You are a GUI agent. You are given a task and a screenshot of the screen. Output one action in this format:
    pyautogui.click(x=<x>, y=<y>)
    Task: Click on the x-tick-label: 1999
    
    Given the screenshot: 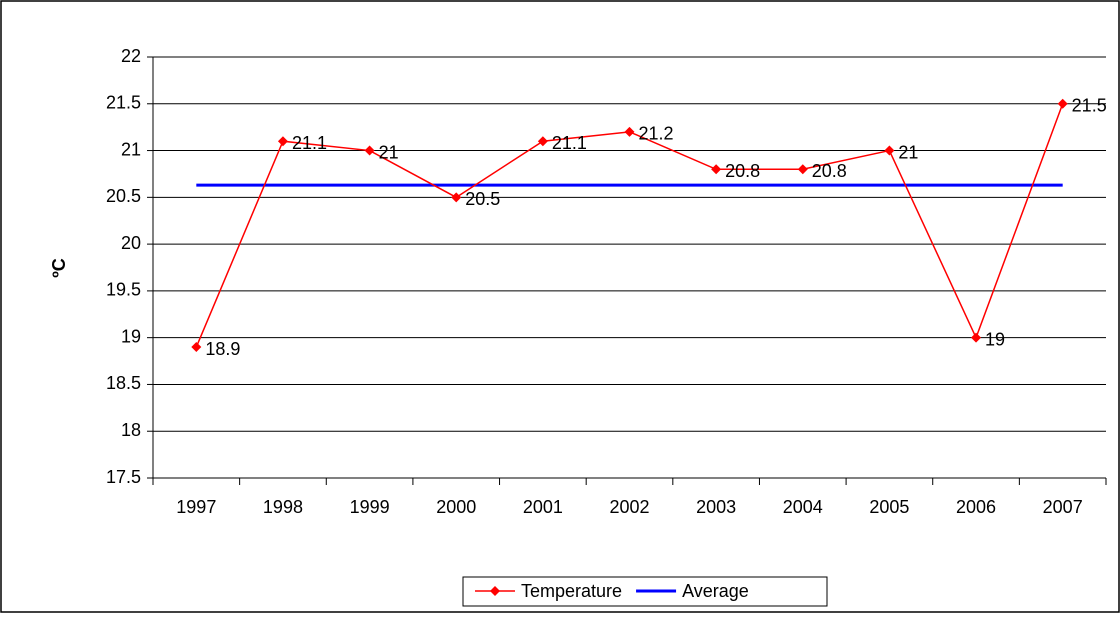 What is the action you would take?
    pyautogui.click(x=370, y=507)
    